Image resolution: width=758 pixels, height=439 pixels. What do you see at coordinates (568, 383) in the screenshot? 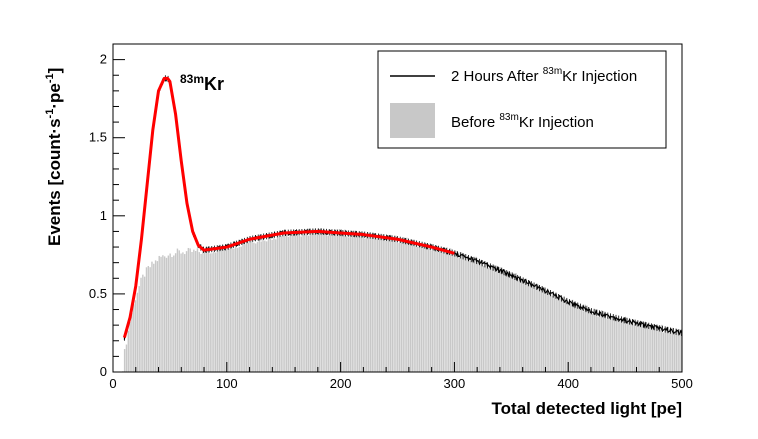
I see `x-tick-label: 400` at bounding box center [568, 383].